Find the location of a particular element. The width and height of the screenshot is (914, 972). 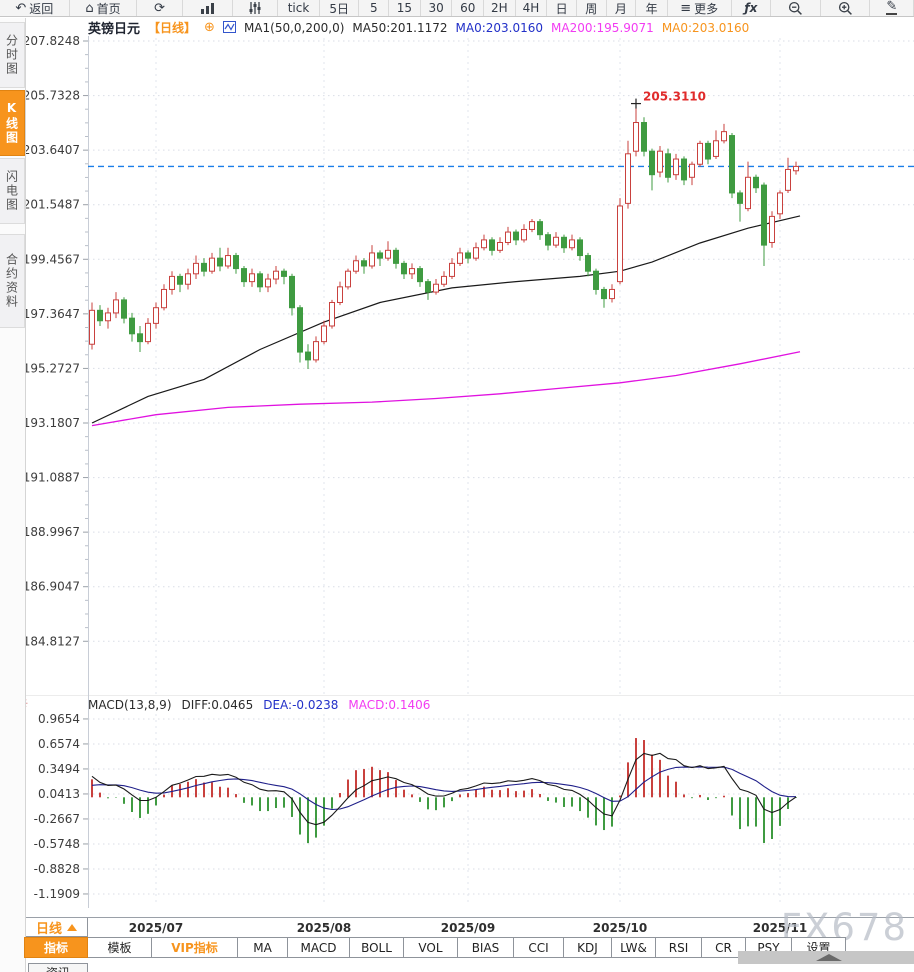

svg-text: 2025/10 is located at coordinates (620, 928).